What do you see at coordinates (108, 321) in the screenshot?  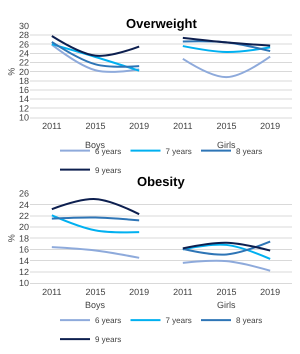 I see `legend-label: 6 years` at bounding box center [108, 321].